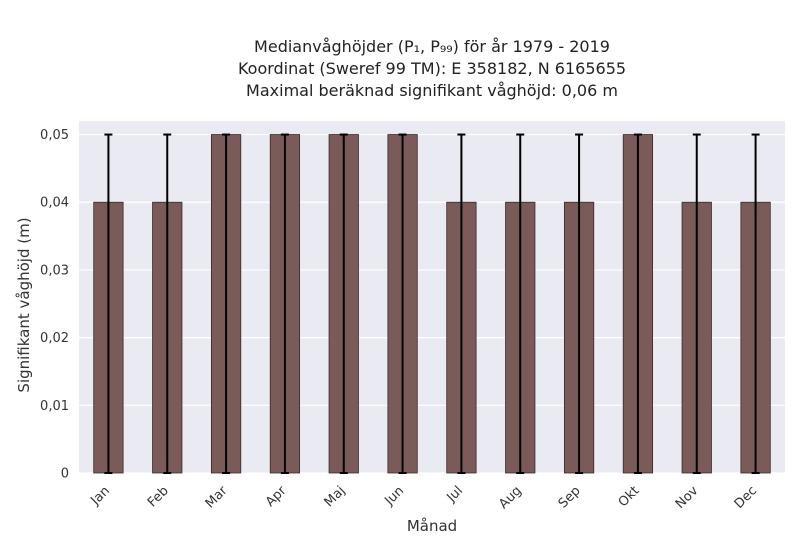  What do you see at coordinates (217, 497) in the screenshot?
I see `x-tick-label-mar: Mar` at bounding box center [217, 497].